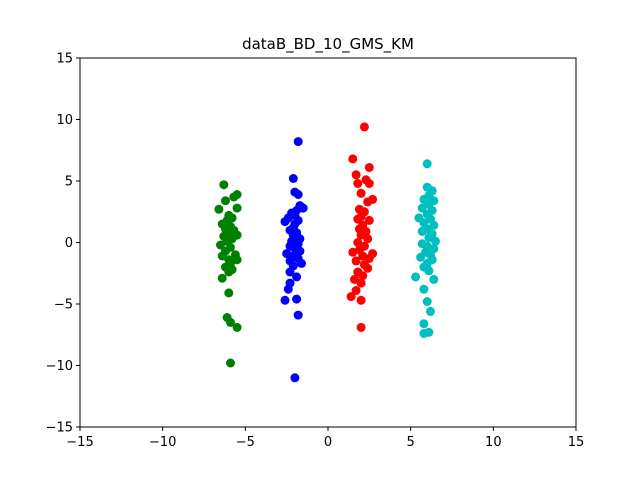  Describe the element at coordinates (59, 428) in the screenshot. I see `y-tick-label: −15` at that location.